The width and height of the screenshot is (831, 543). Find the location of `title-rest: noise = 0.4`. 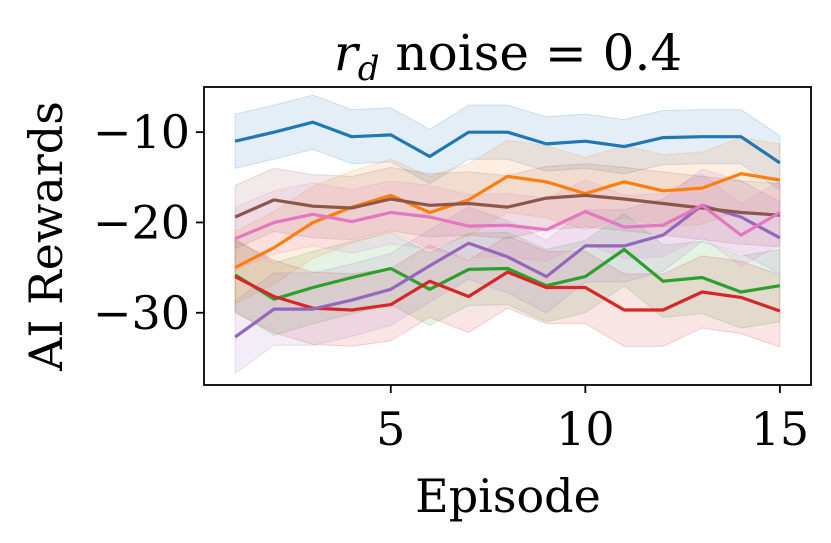

title-rest: noise = 0.4 is located at coordinates (531, 53).